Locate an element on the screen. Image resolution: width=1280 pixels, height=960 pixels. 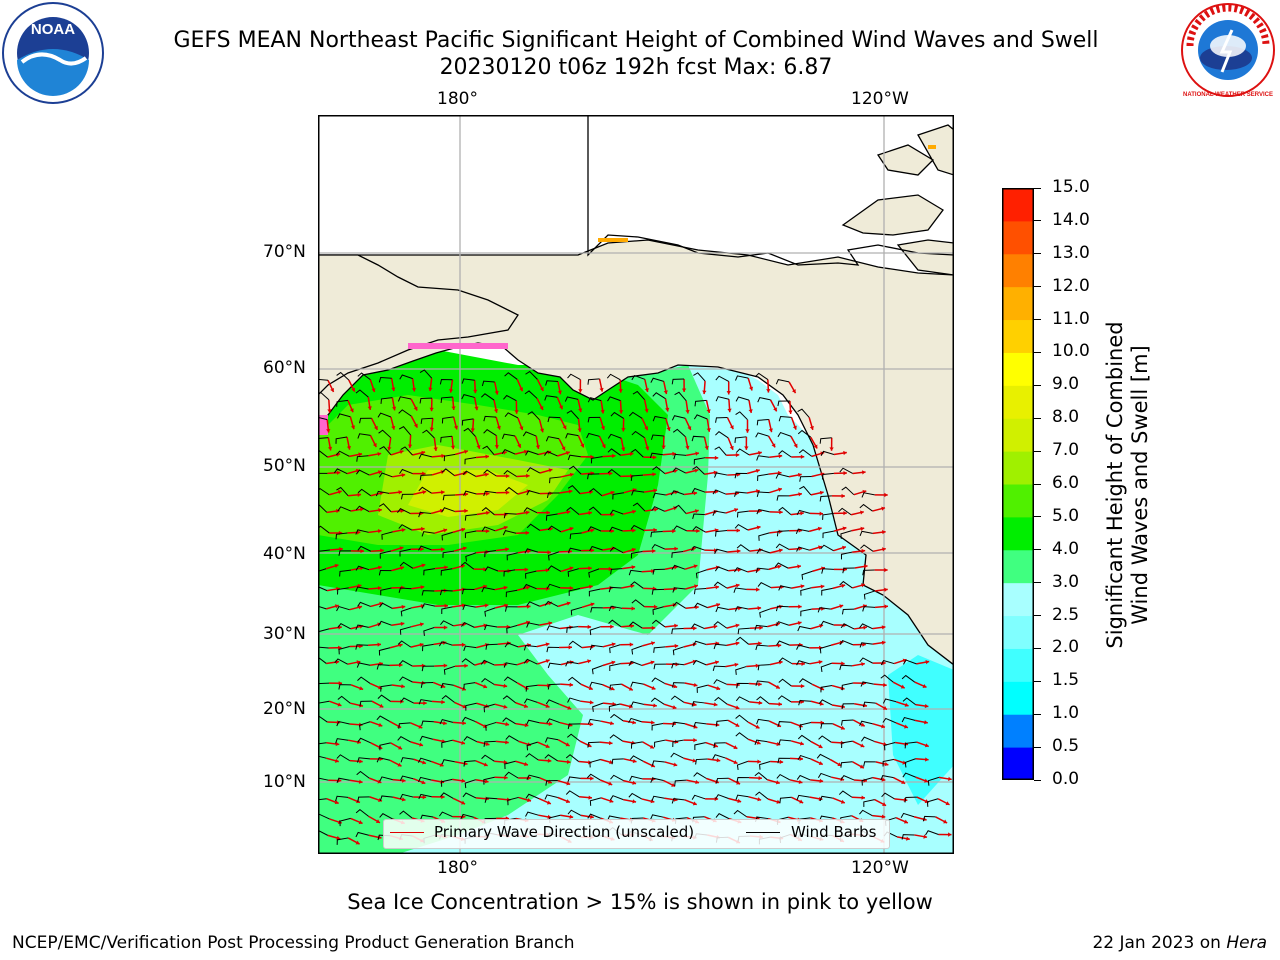
lon-label-top-120w: 120°W is located at coordinates (880, 99).